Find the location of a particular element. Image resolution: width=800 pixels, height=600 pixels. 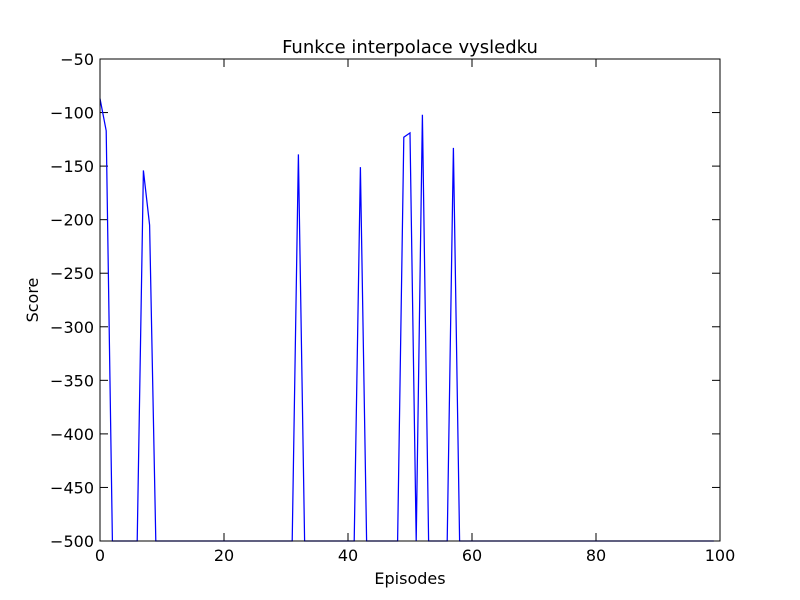

y-tick-label: −400 is located at coordinates (72, 434).